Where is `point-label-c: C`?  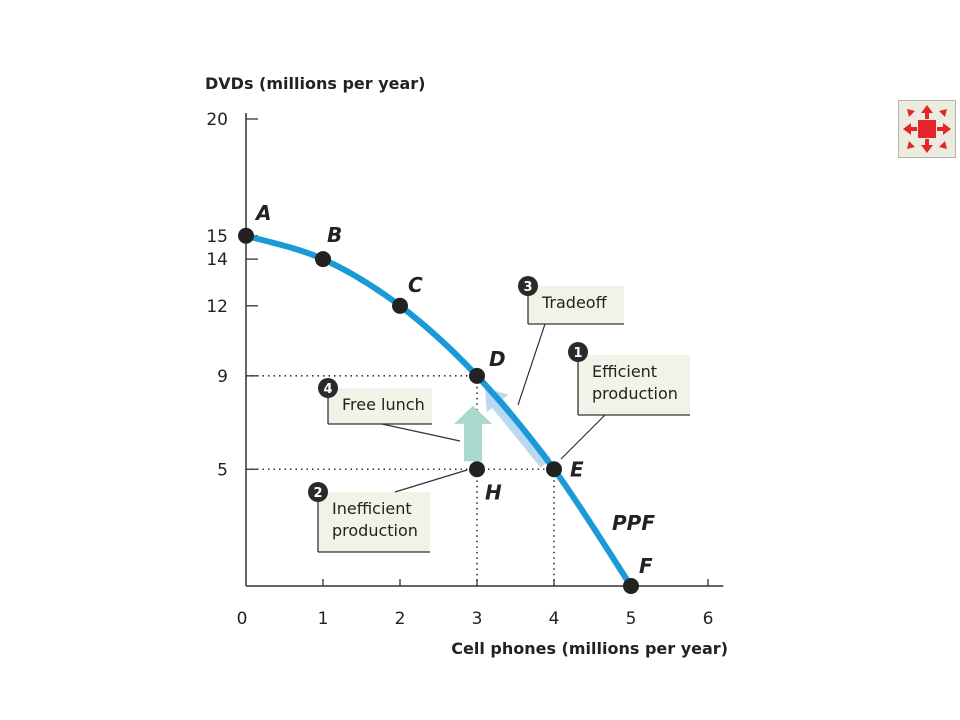 point-label-c: C is located at coordinates (415, 285).